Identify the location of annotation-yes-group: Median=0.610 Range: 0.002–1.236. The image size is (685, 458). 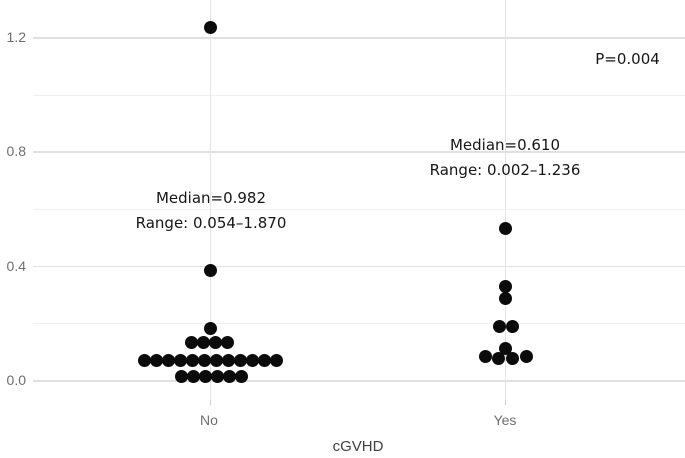
(505, 158).